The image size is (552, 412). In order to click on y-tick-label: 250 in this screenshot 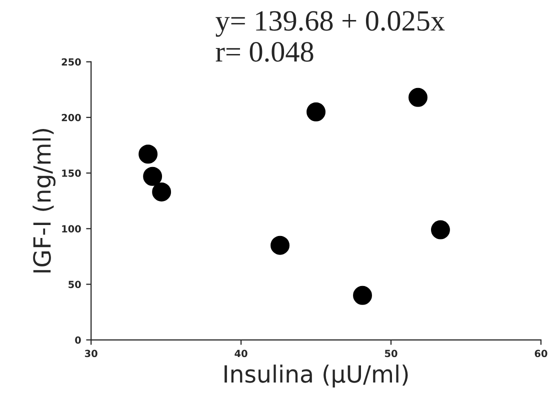, I will do `click(71, 62)`.